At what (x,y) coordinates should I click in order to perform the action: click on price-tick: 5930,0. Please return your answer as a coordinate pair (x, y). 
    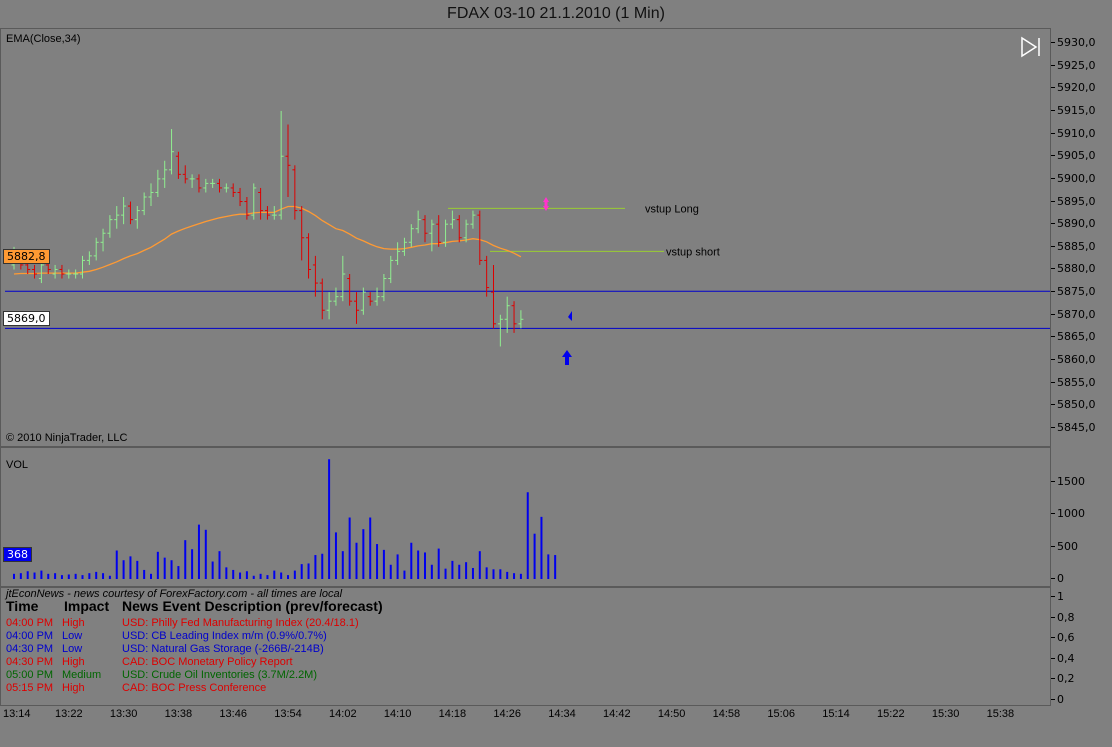
    Looking at the image, I should click on (1073, 42).